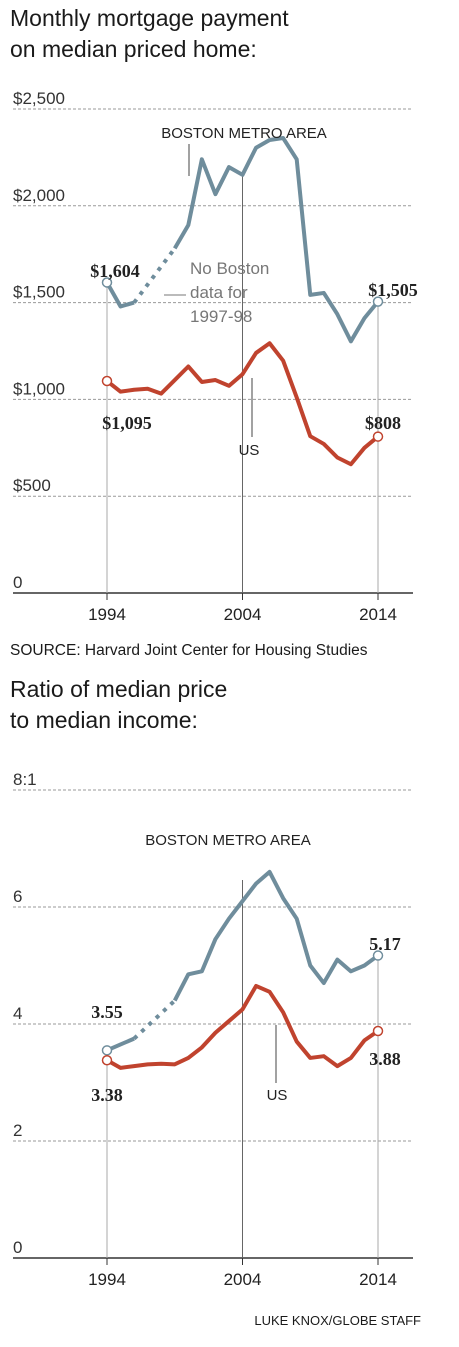 Image resolution: width=459 pixels, height=1347 pixels. What do you see at coordinates (385, 944) in the screenshot?
I see `data-label: 5.17` at bounding box center [385, 944].